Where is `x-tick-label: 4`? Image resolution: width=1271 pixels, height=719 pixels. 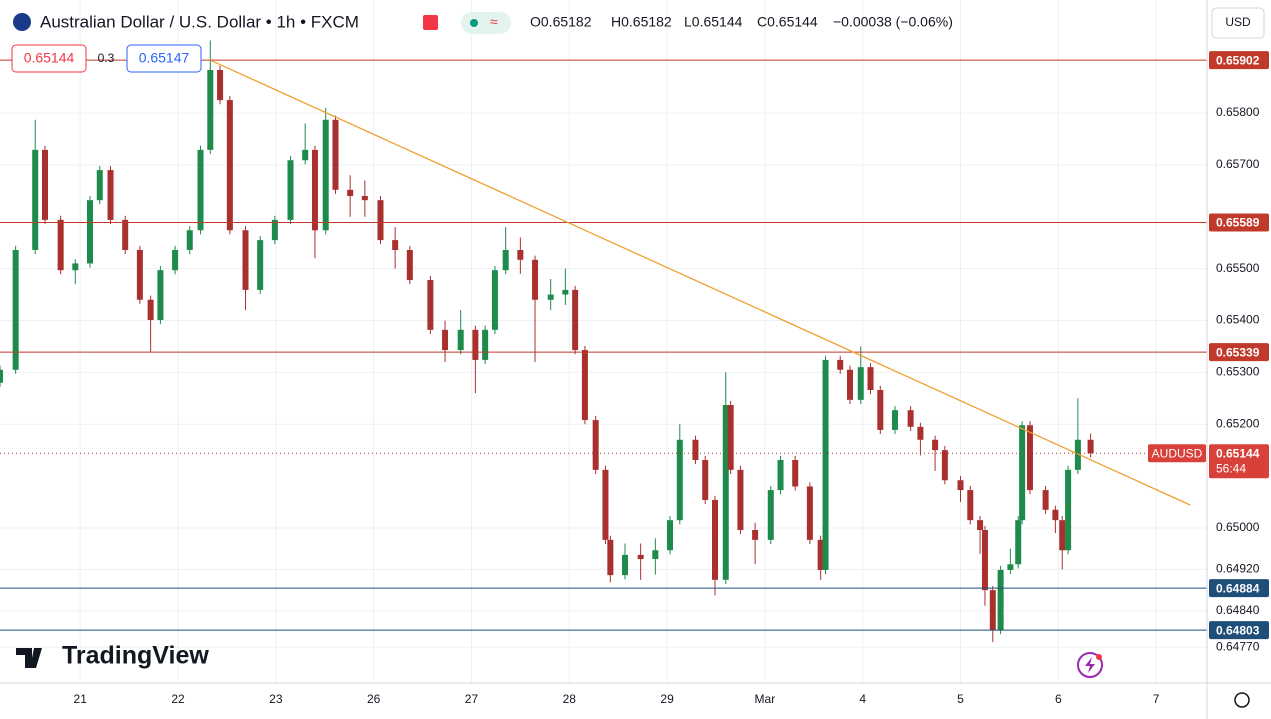
x-tick-label: 4 is located at coordinates (862, 699).